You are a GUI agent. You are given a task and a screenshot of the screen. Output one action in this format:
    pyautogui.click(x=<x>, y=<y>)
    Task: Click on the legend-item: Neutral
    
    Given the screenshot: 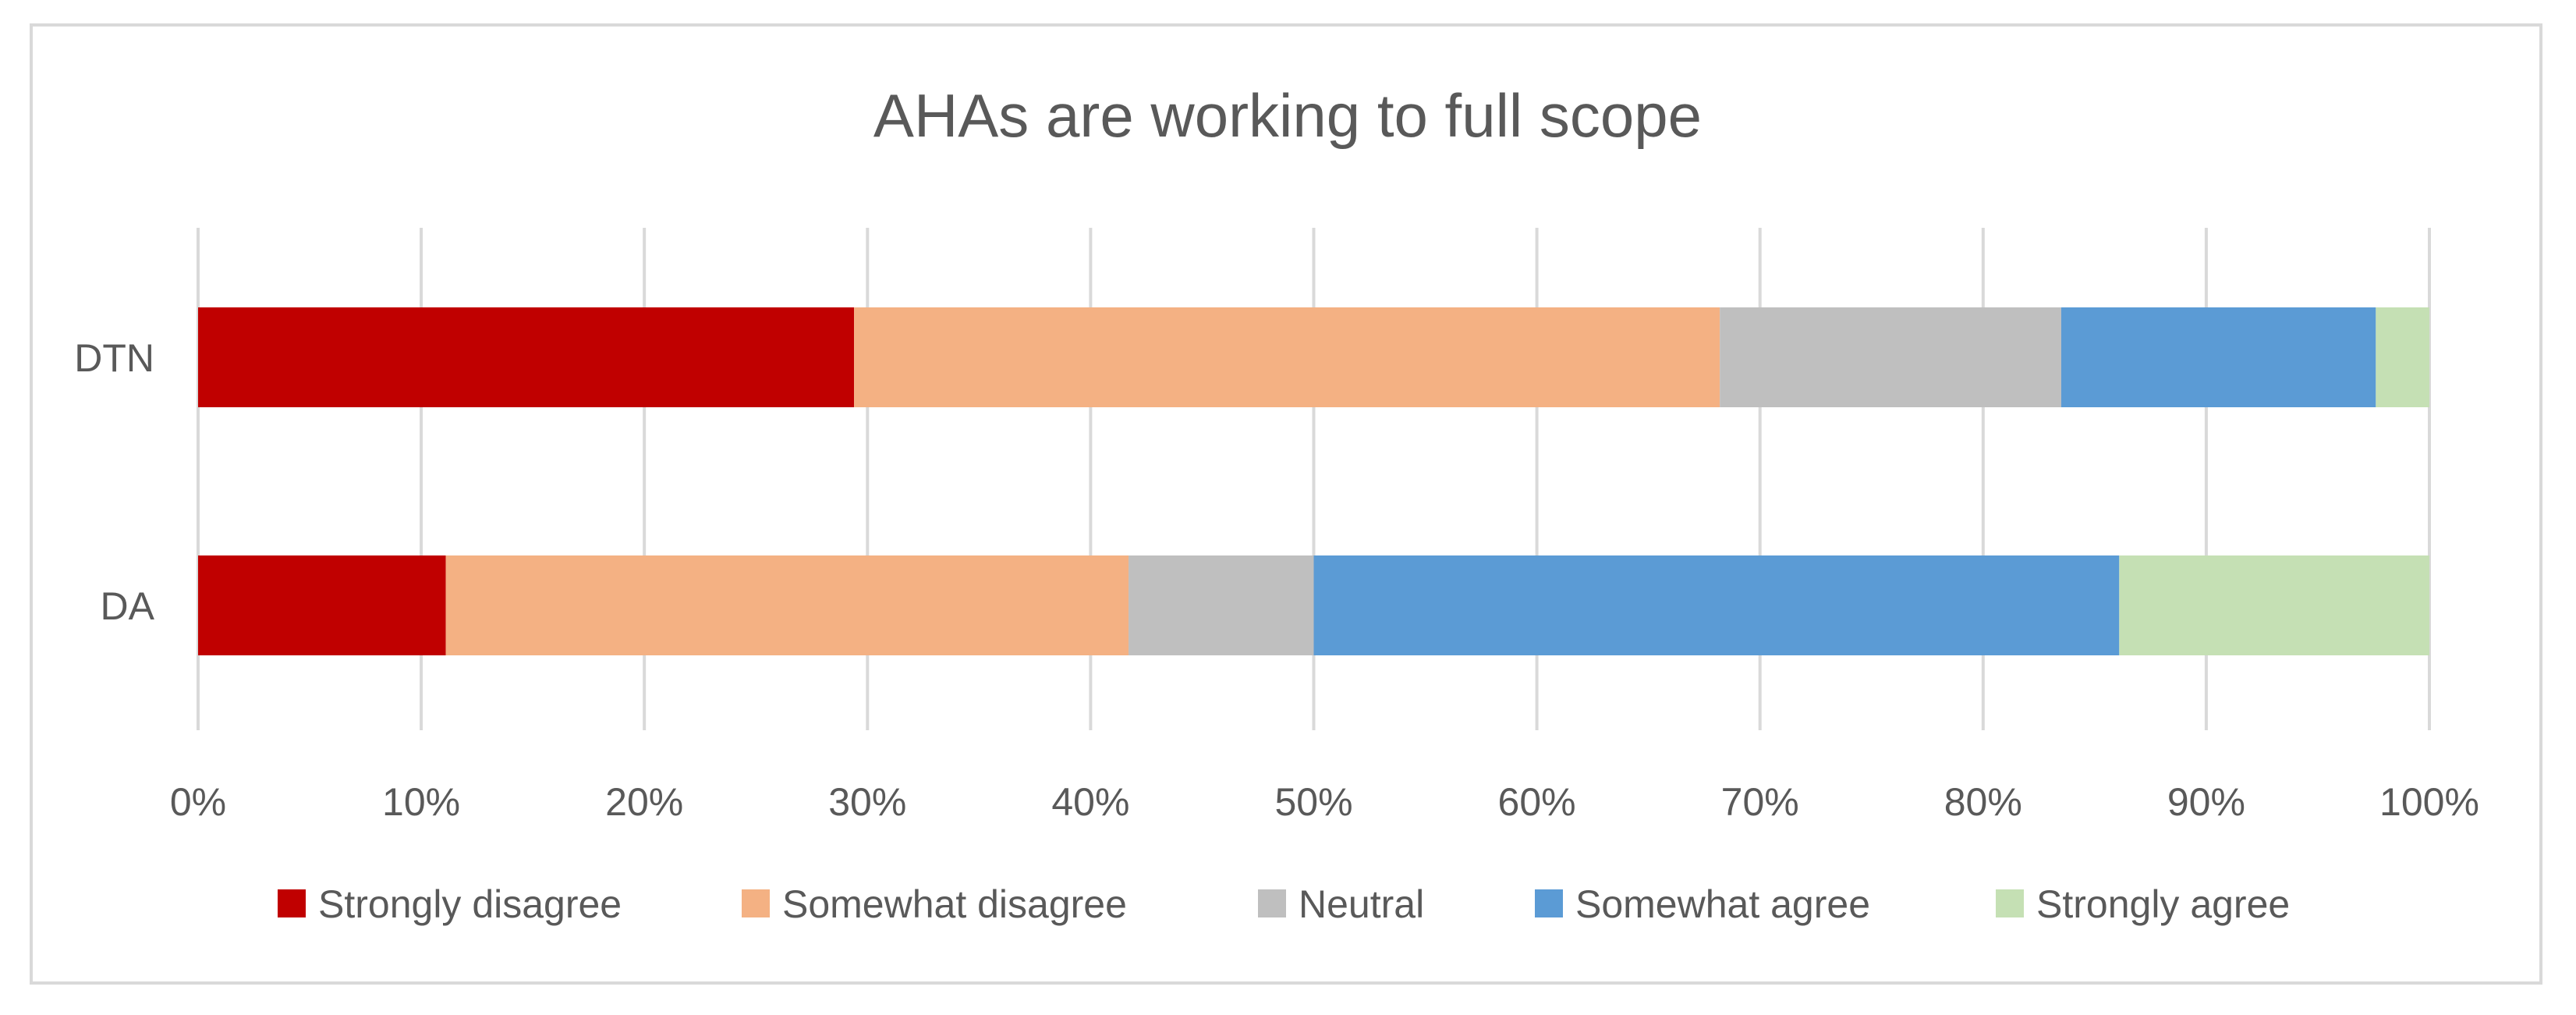 What is the action you would take?
    pyautogui.click(x=1341, y=904)
    